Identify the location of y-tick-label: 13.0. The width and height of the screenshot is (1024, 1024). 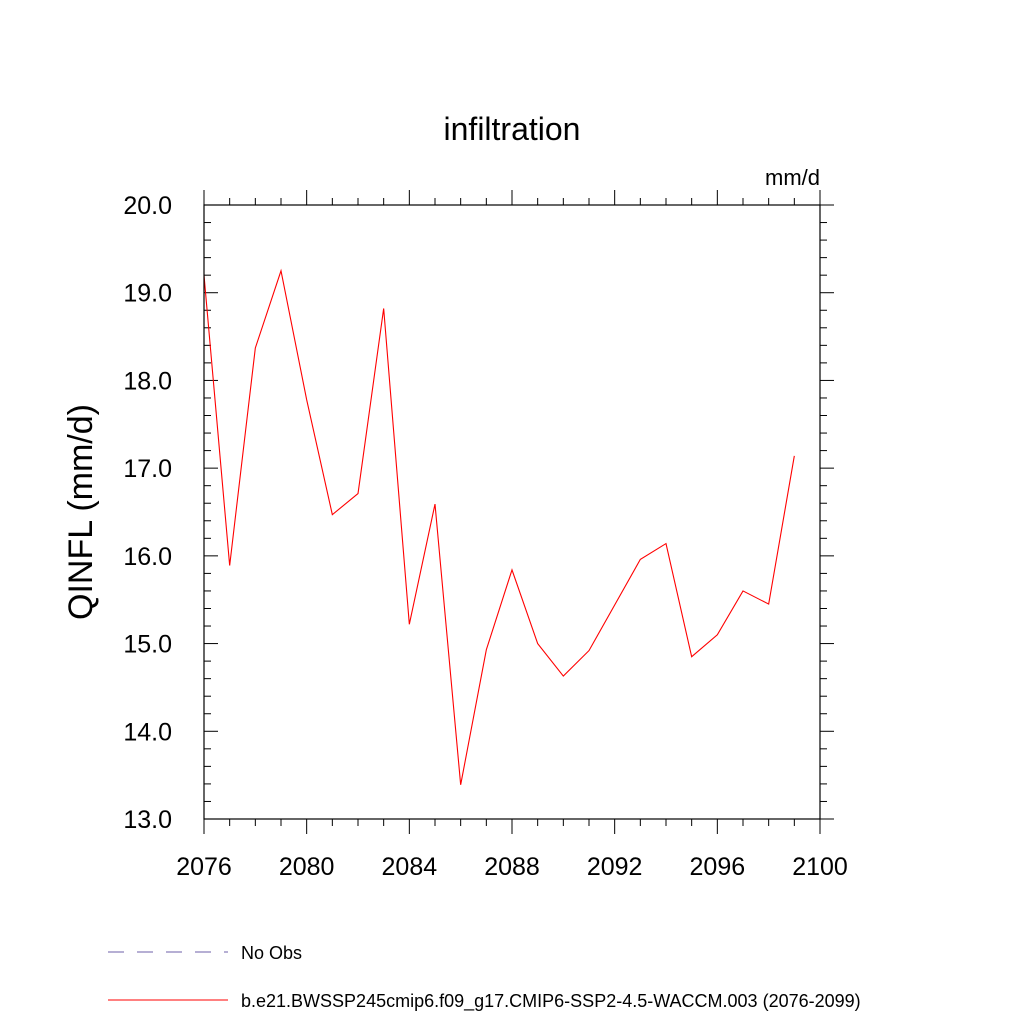
(147, 820).